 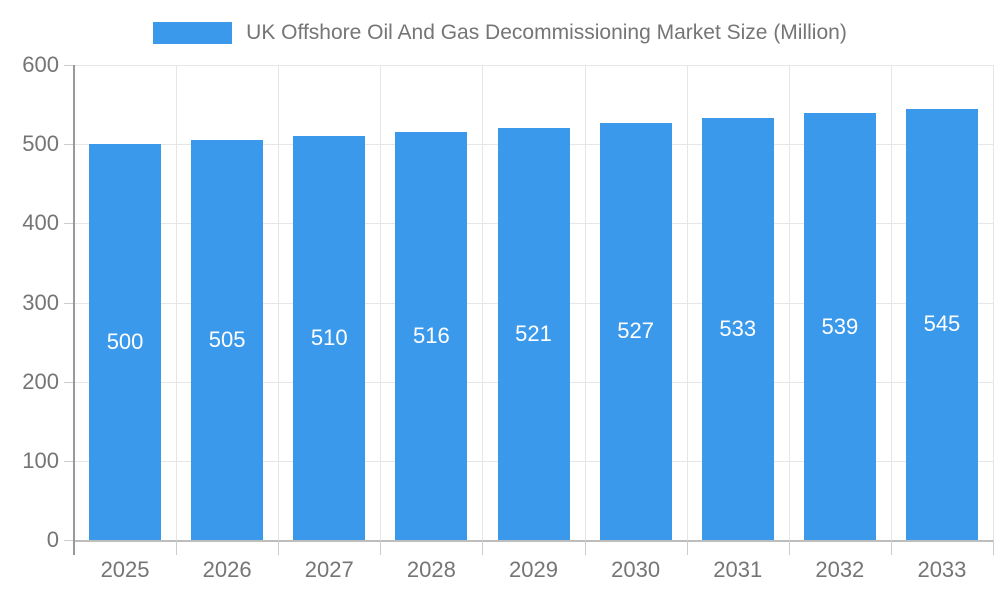 I want to click on y-axis-label: 600, so click(x=40, y=64).